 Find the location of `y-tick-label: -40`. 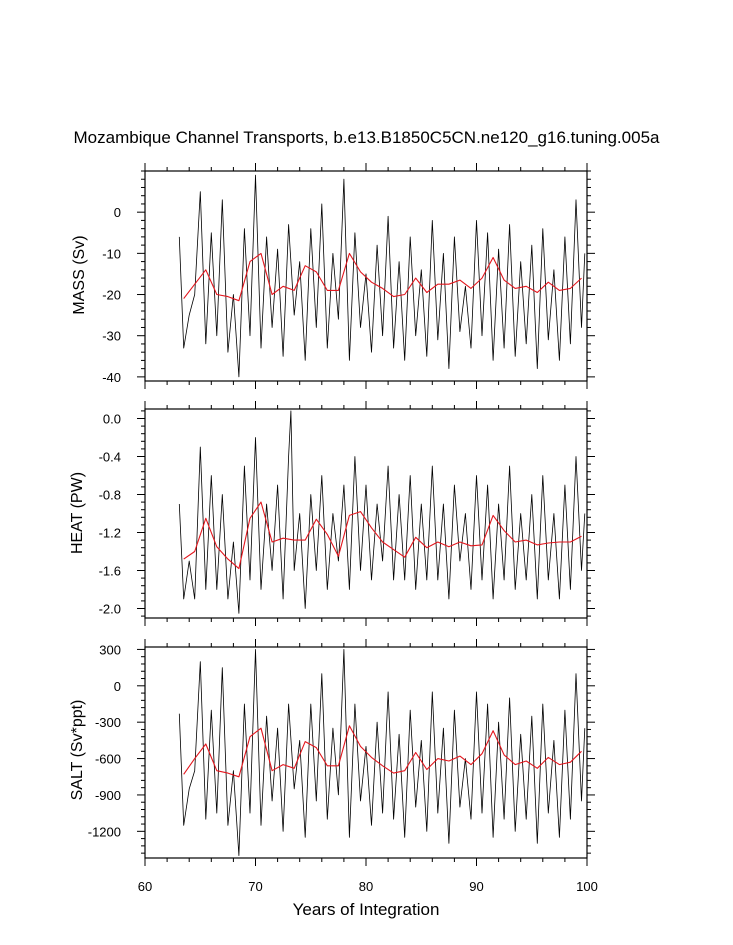

y-tick-label: -40 is located at coordinates (111, 377).